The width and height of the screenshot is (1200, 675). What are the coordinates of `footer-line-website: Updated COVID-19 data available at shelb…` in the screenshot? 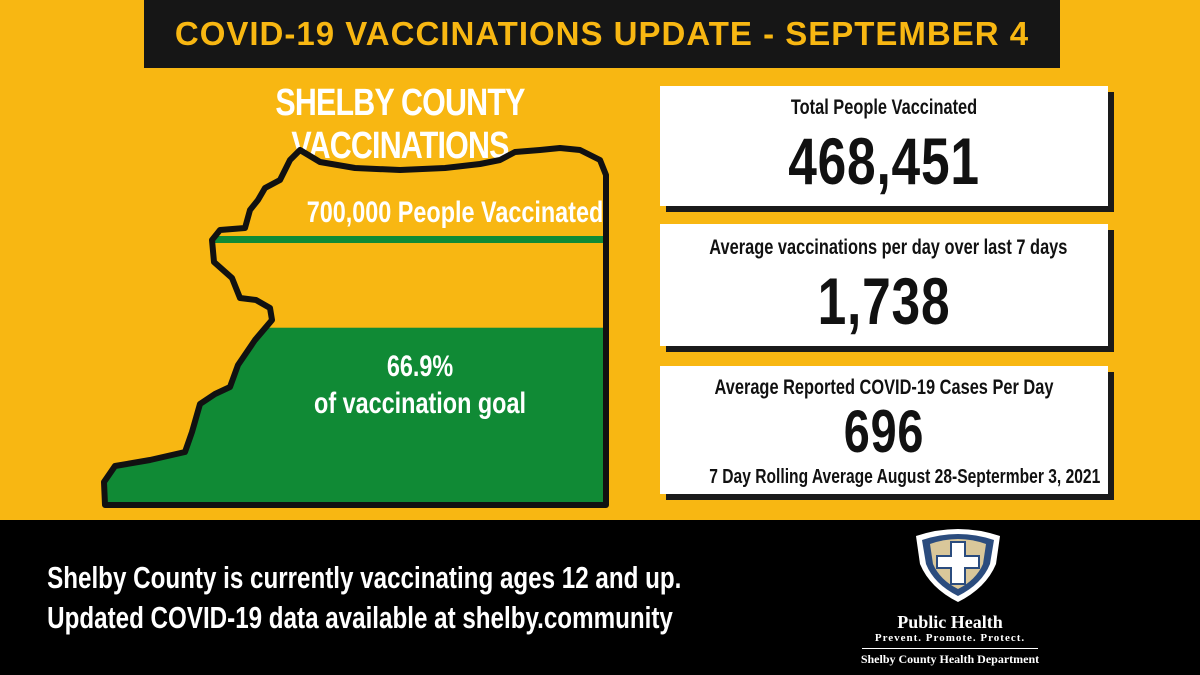 It's located at (360, 617).